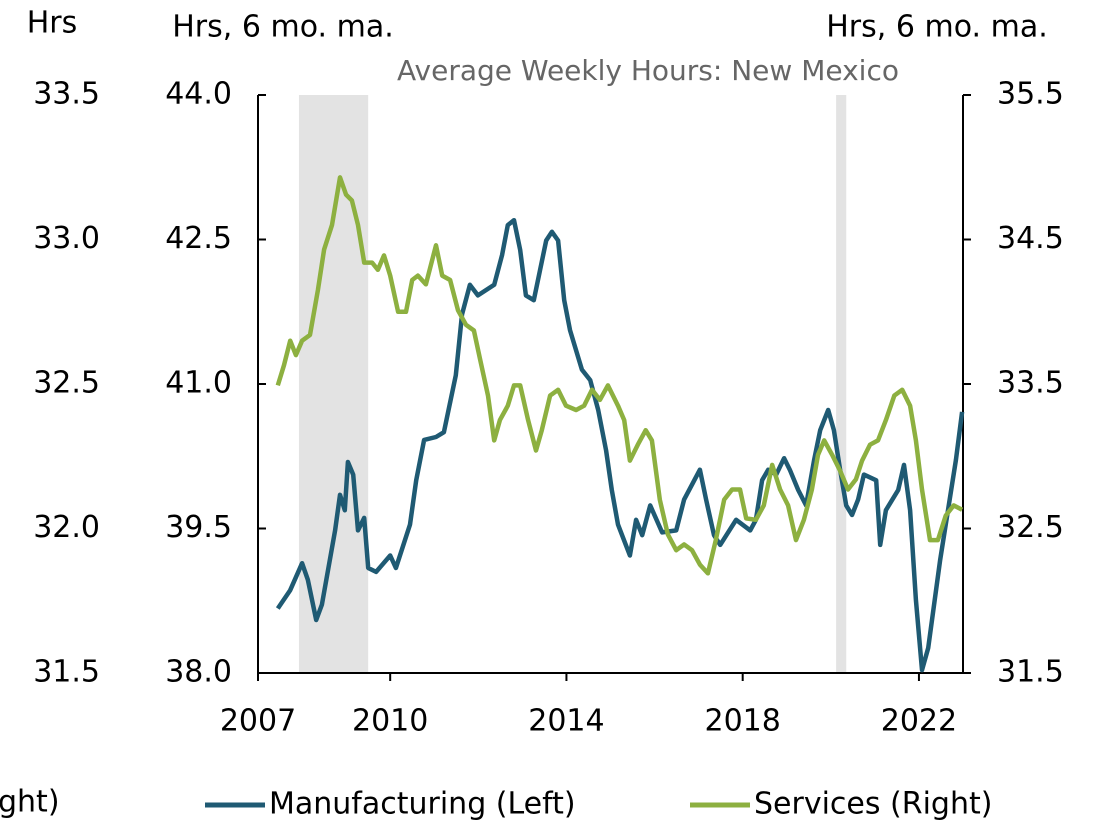  I want to click on left-axis-label: Hrs, 6 mo. ma., so click(282, 27).